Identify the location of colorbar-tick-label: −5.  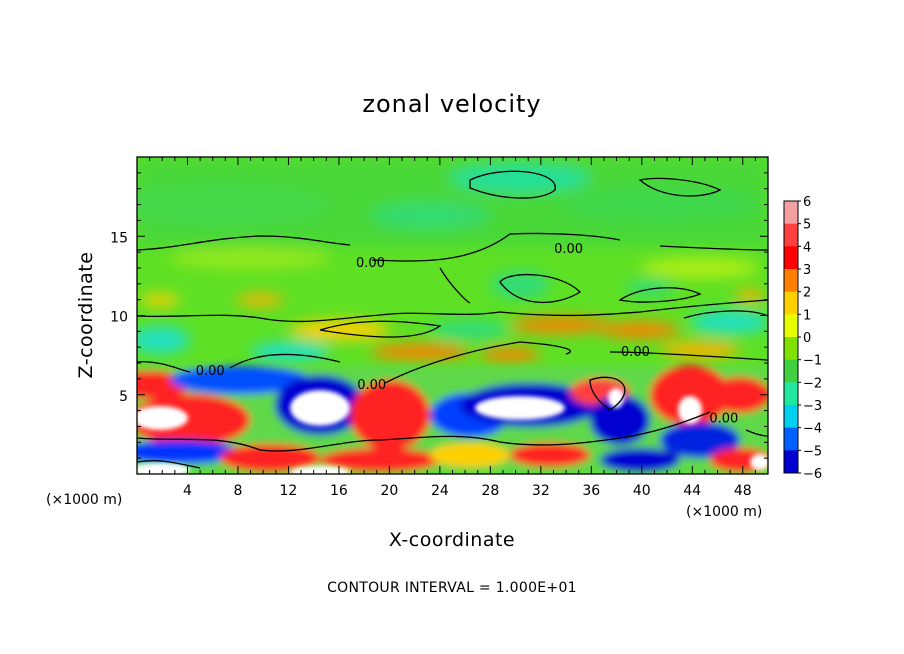
(812, 451).